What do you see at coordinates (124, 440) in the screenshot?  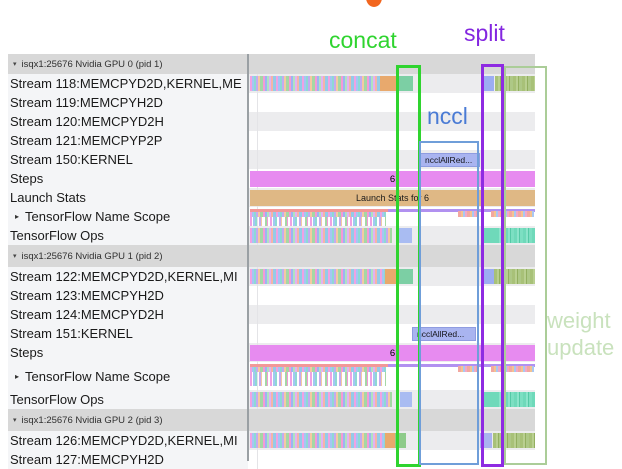 I see `track-label-text: Stream 126:MEMCPYD2D,KERNEL,MI` at bounding box center [124, 440].